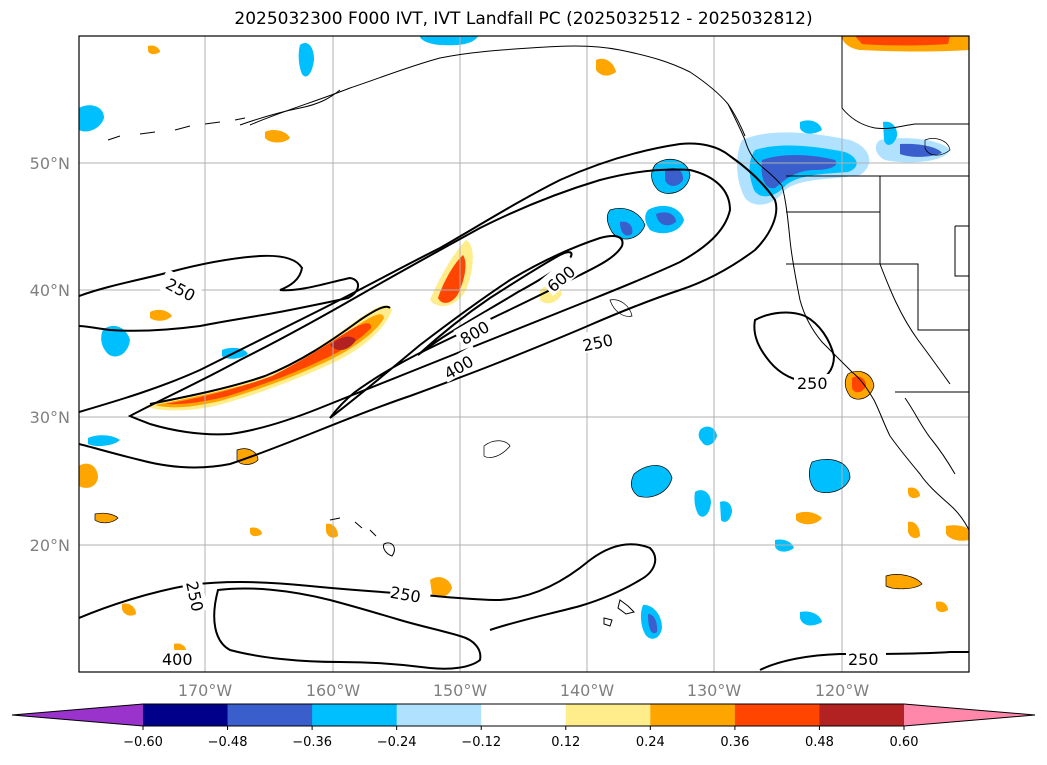  I want to click on us-west-coast, so click(836, 311).